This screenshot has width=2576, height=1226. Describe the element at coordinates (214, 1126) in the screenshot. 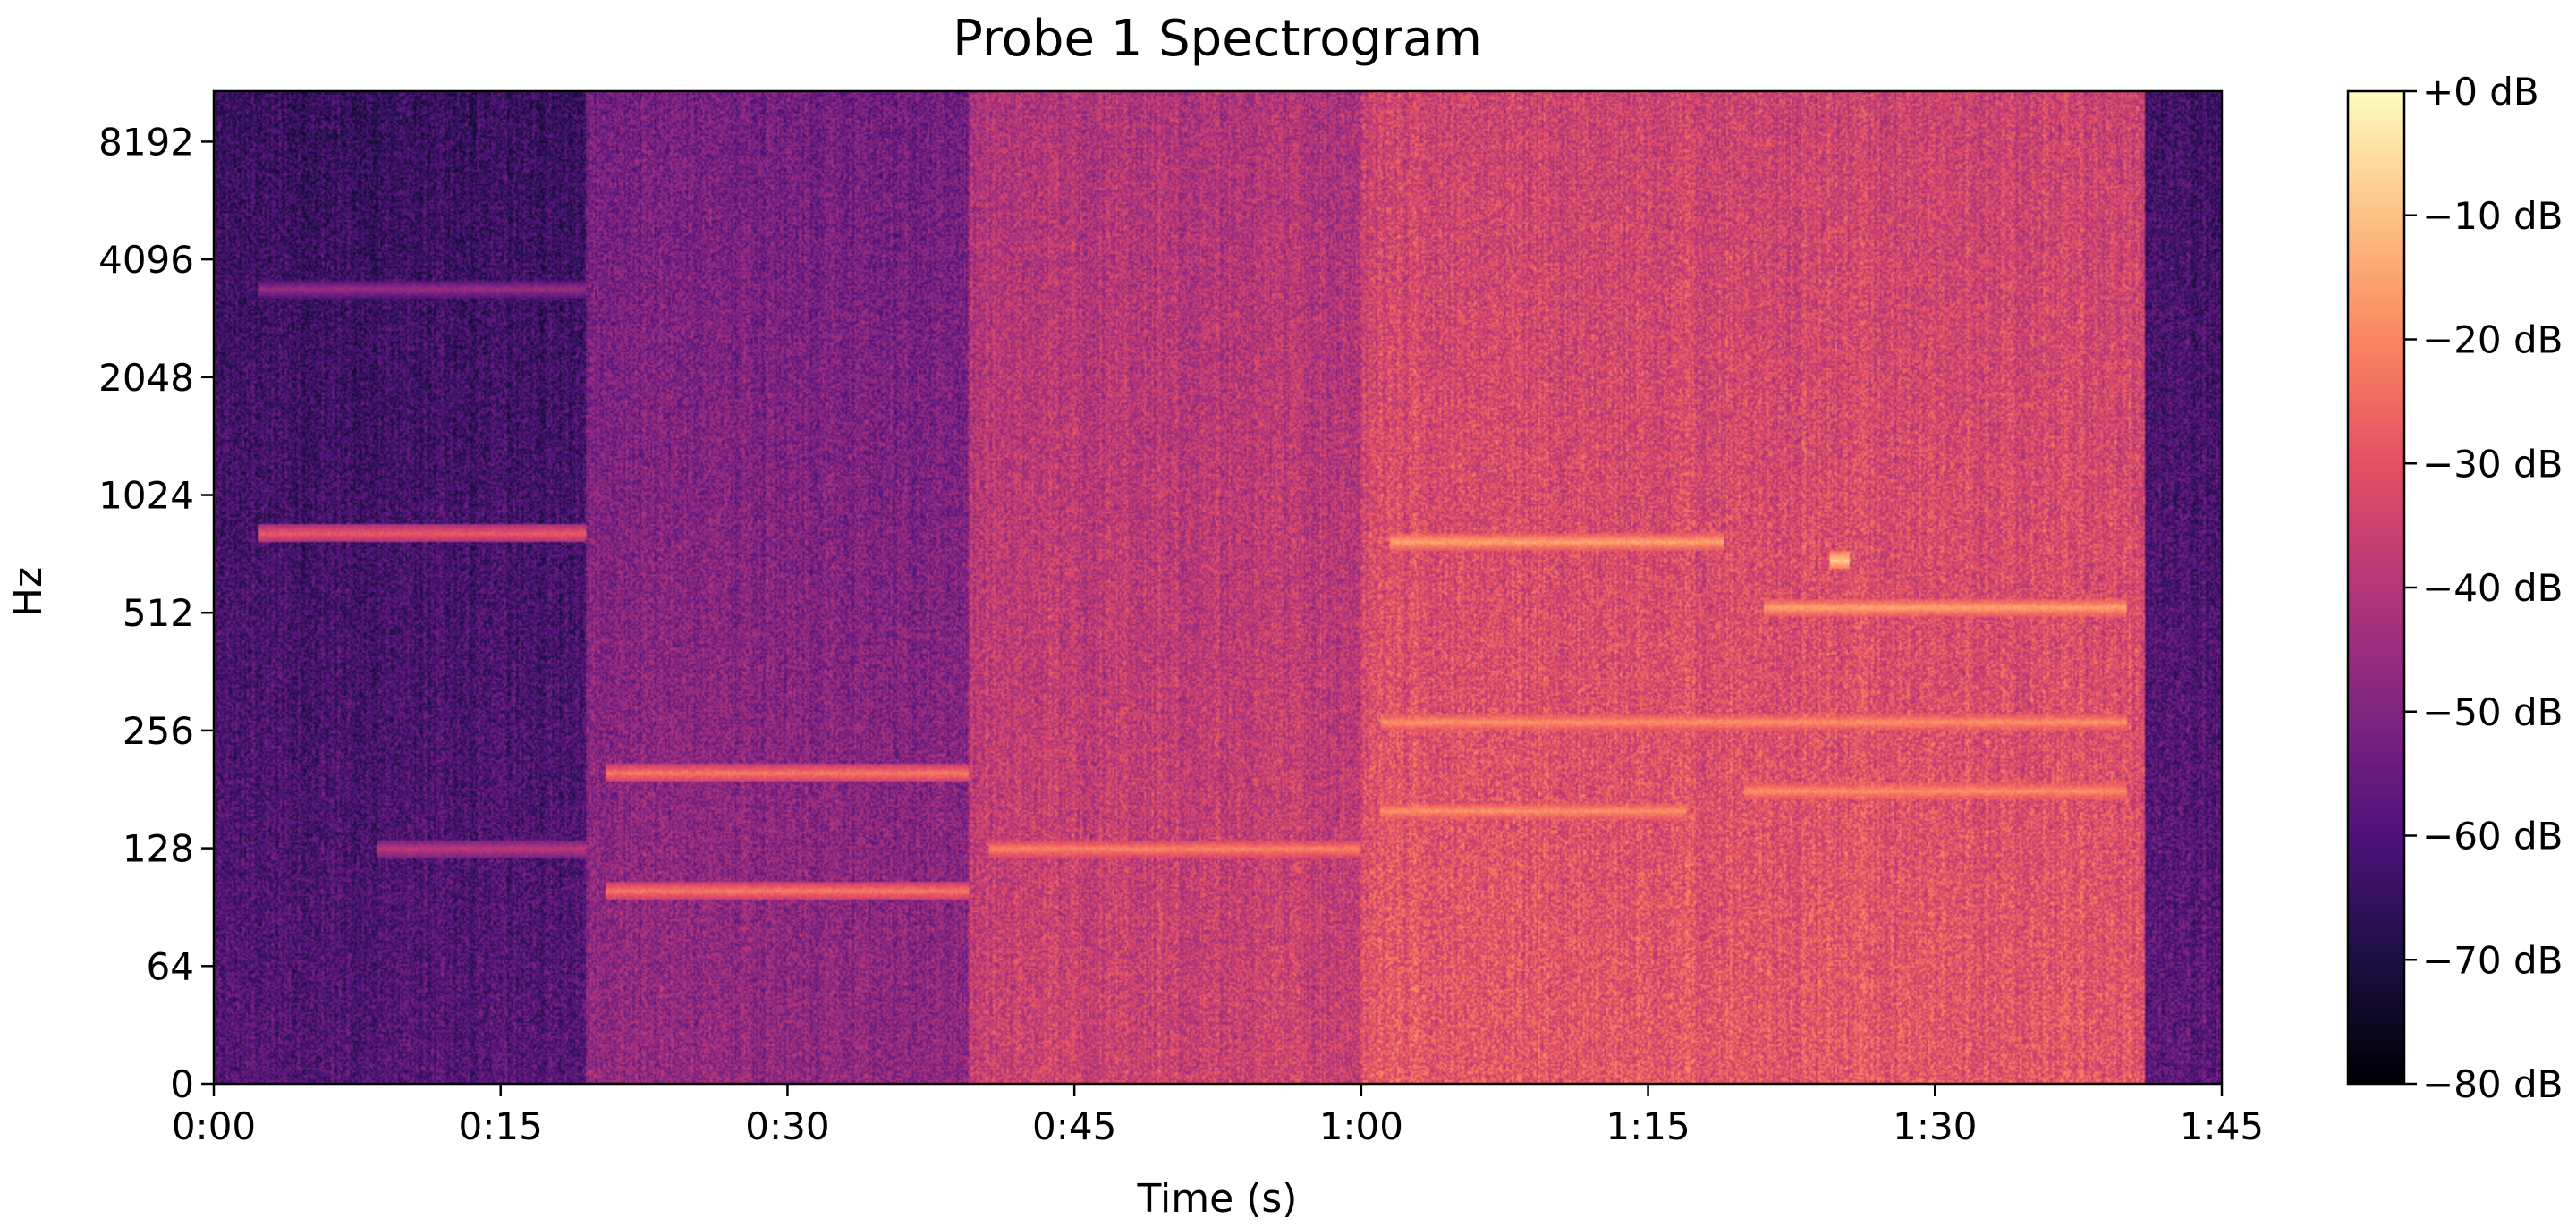

I see `x-tick-label: 0:00` at that location.